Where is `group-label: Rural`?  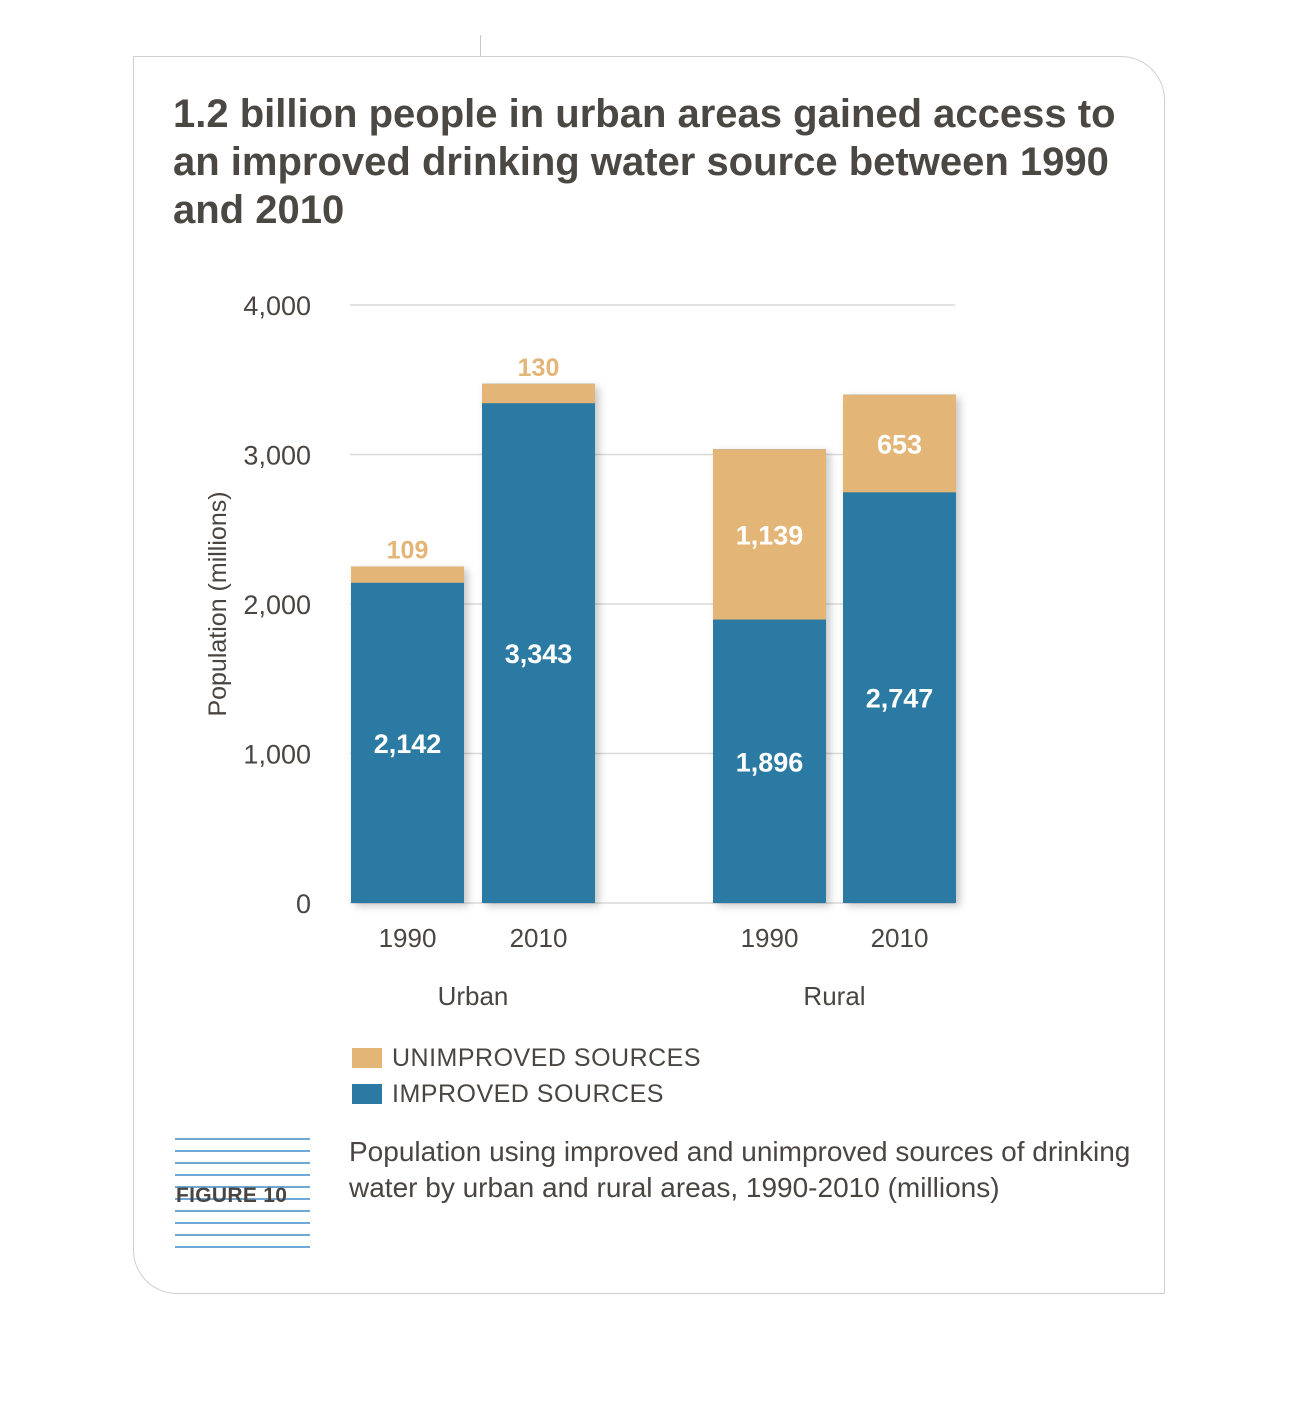
group-label: Rural is located at coordinates (834, 996).